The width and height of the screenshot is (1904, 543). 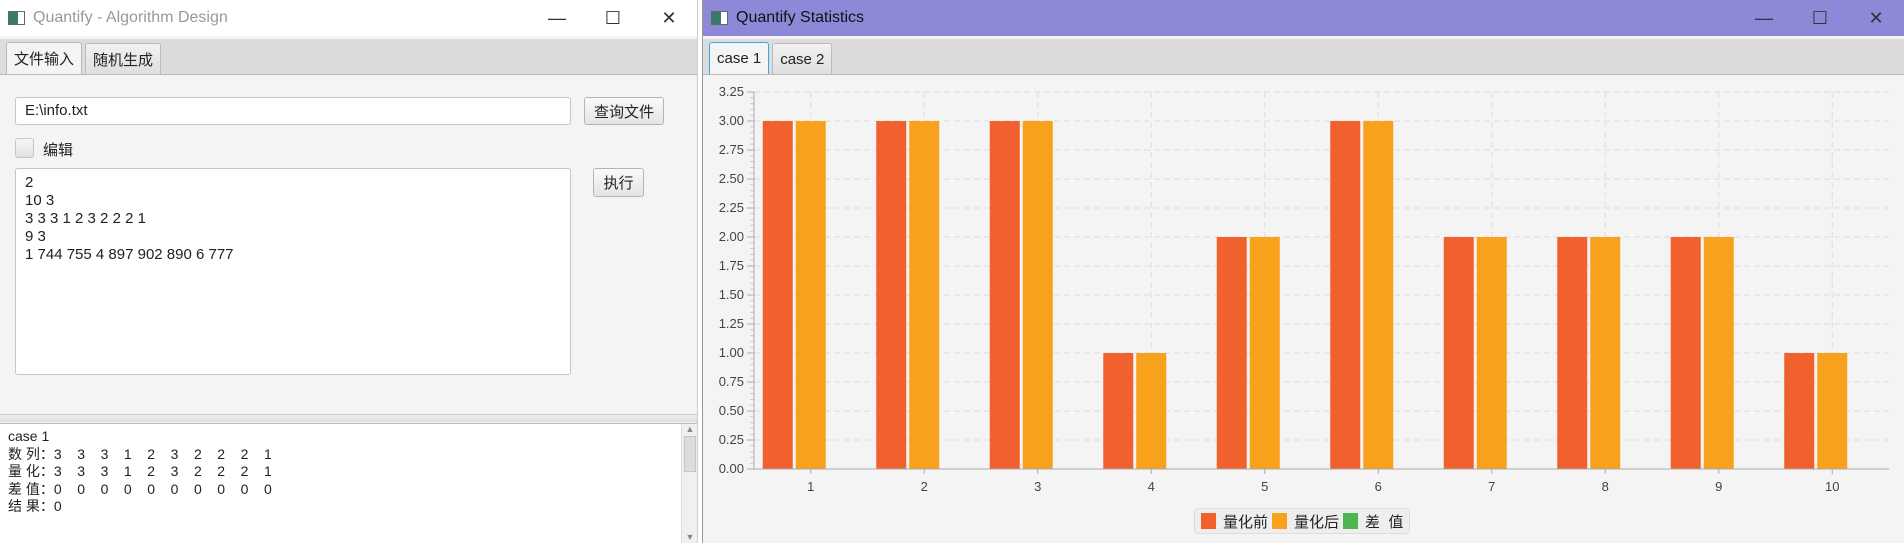 What do you see at coordinates (1384, 522) in the screenshot?
I see `legend-label-diff: 差 值` at bounding box center [1384, 522].